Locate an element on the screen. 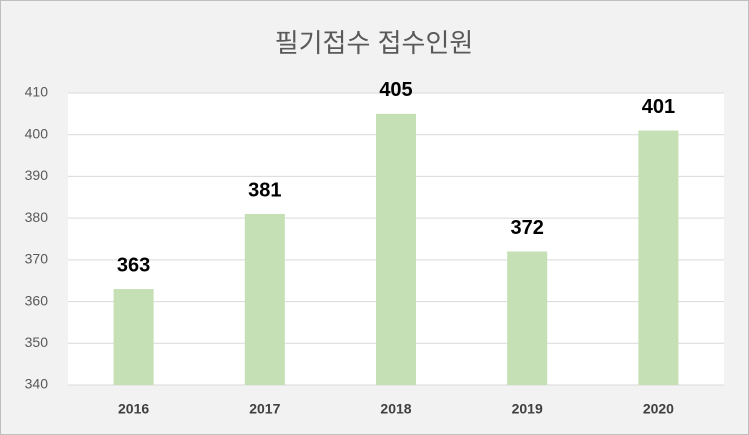  x-tick-label: 2019 is located at coordinates (527, 409).